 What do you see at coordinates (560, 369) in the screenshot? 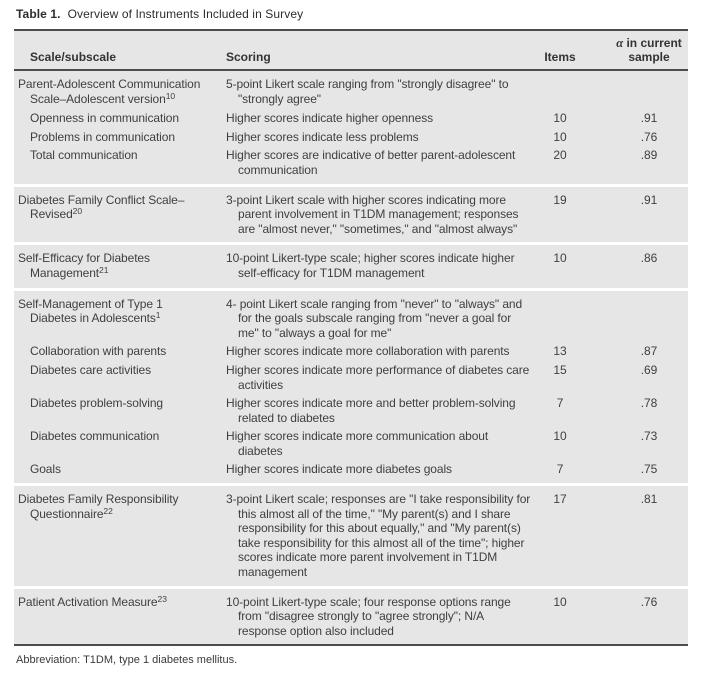
I see `items-cell: 15` at bounding box center [560, 369].